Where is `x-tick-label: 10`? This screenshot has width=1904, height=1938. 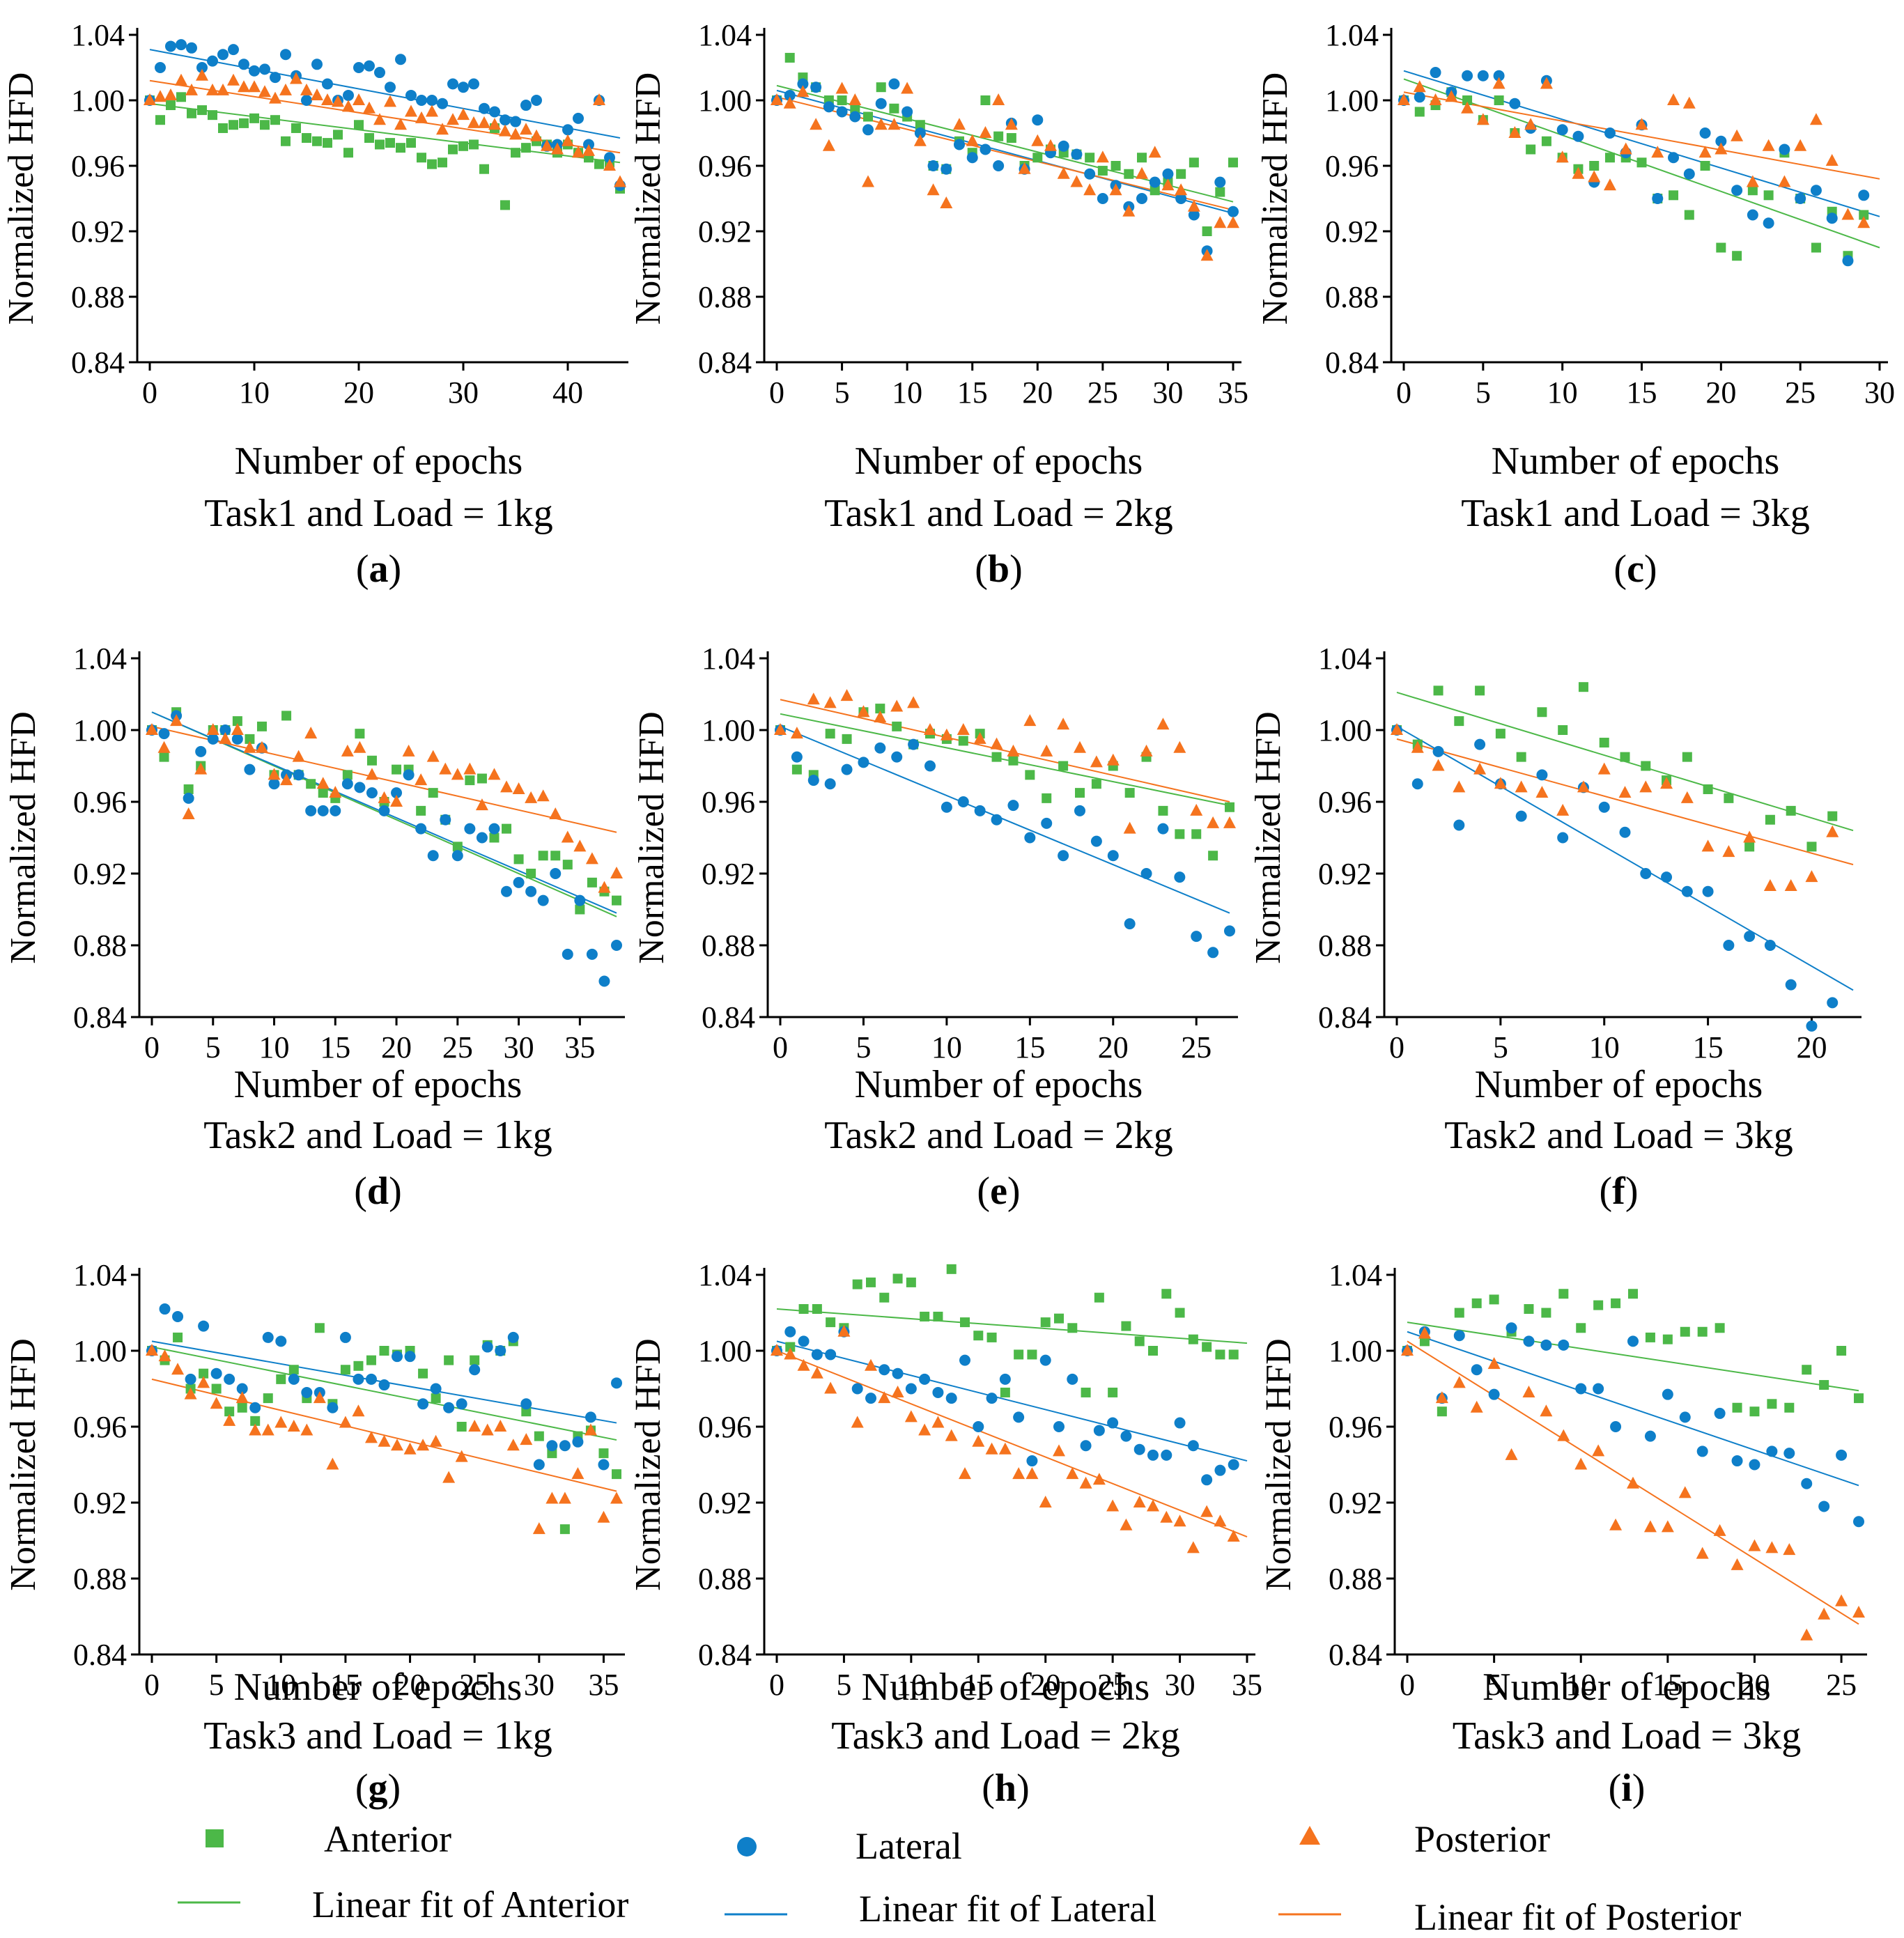 x-tick-label: 10 is located at coordinates (1604, 1047).